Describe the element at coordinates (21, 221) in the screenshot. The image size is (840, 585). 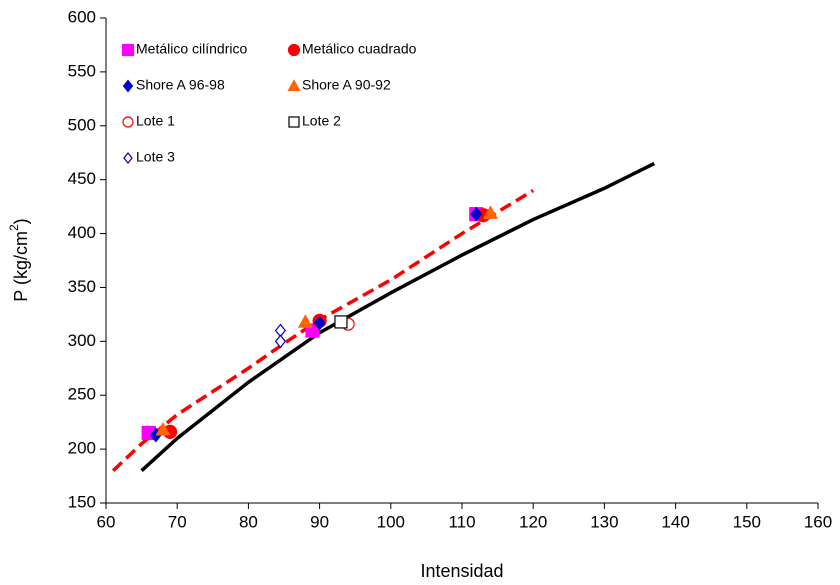
I see `y-axis-title-end: )` at that location.